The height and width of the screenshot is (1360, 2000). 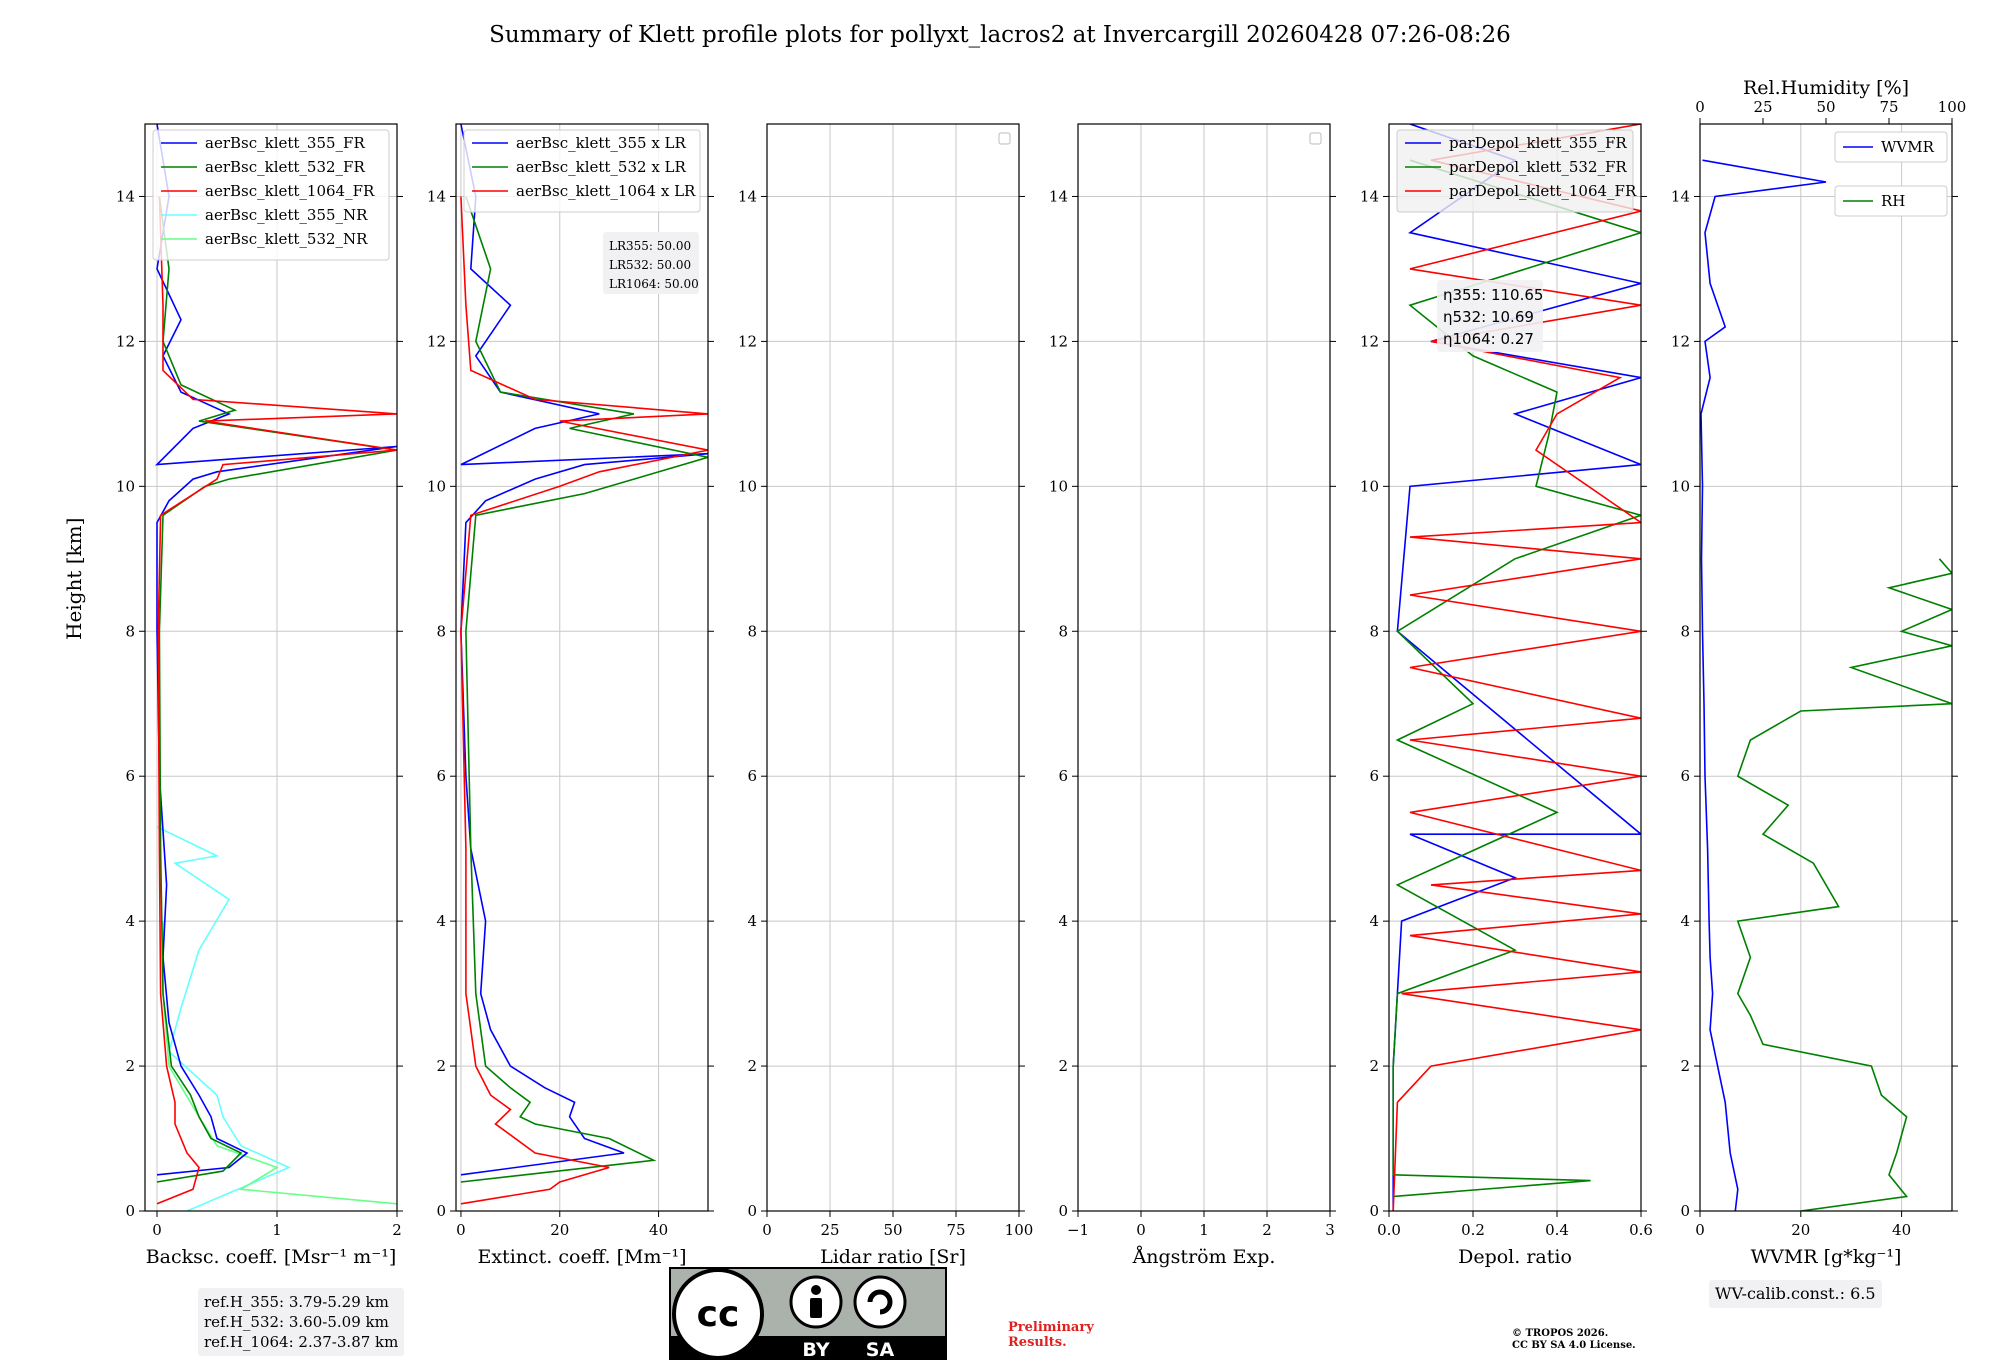 I want to click on legend-label: aerBsc_klett_532_NR, so click(x=286, y=239).